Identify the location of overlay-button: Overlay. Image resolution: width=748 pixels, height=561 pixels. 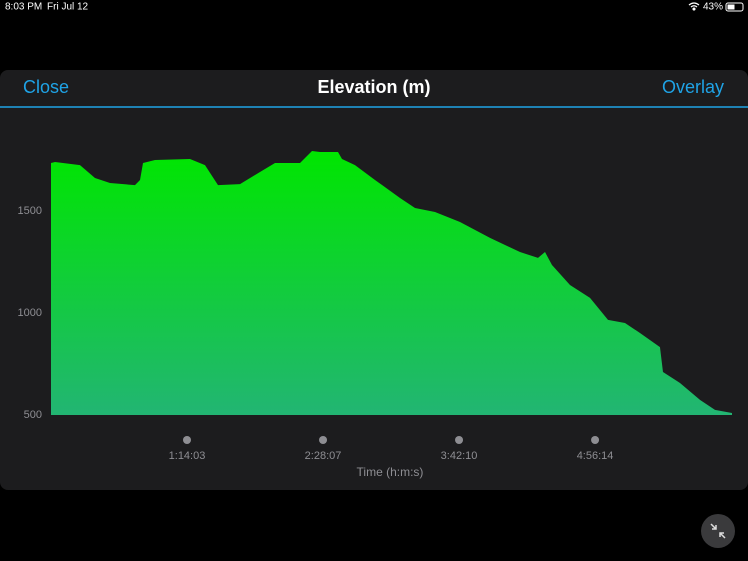
(693, 87).